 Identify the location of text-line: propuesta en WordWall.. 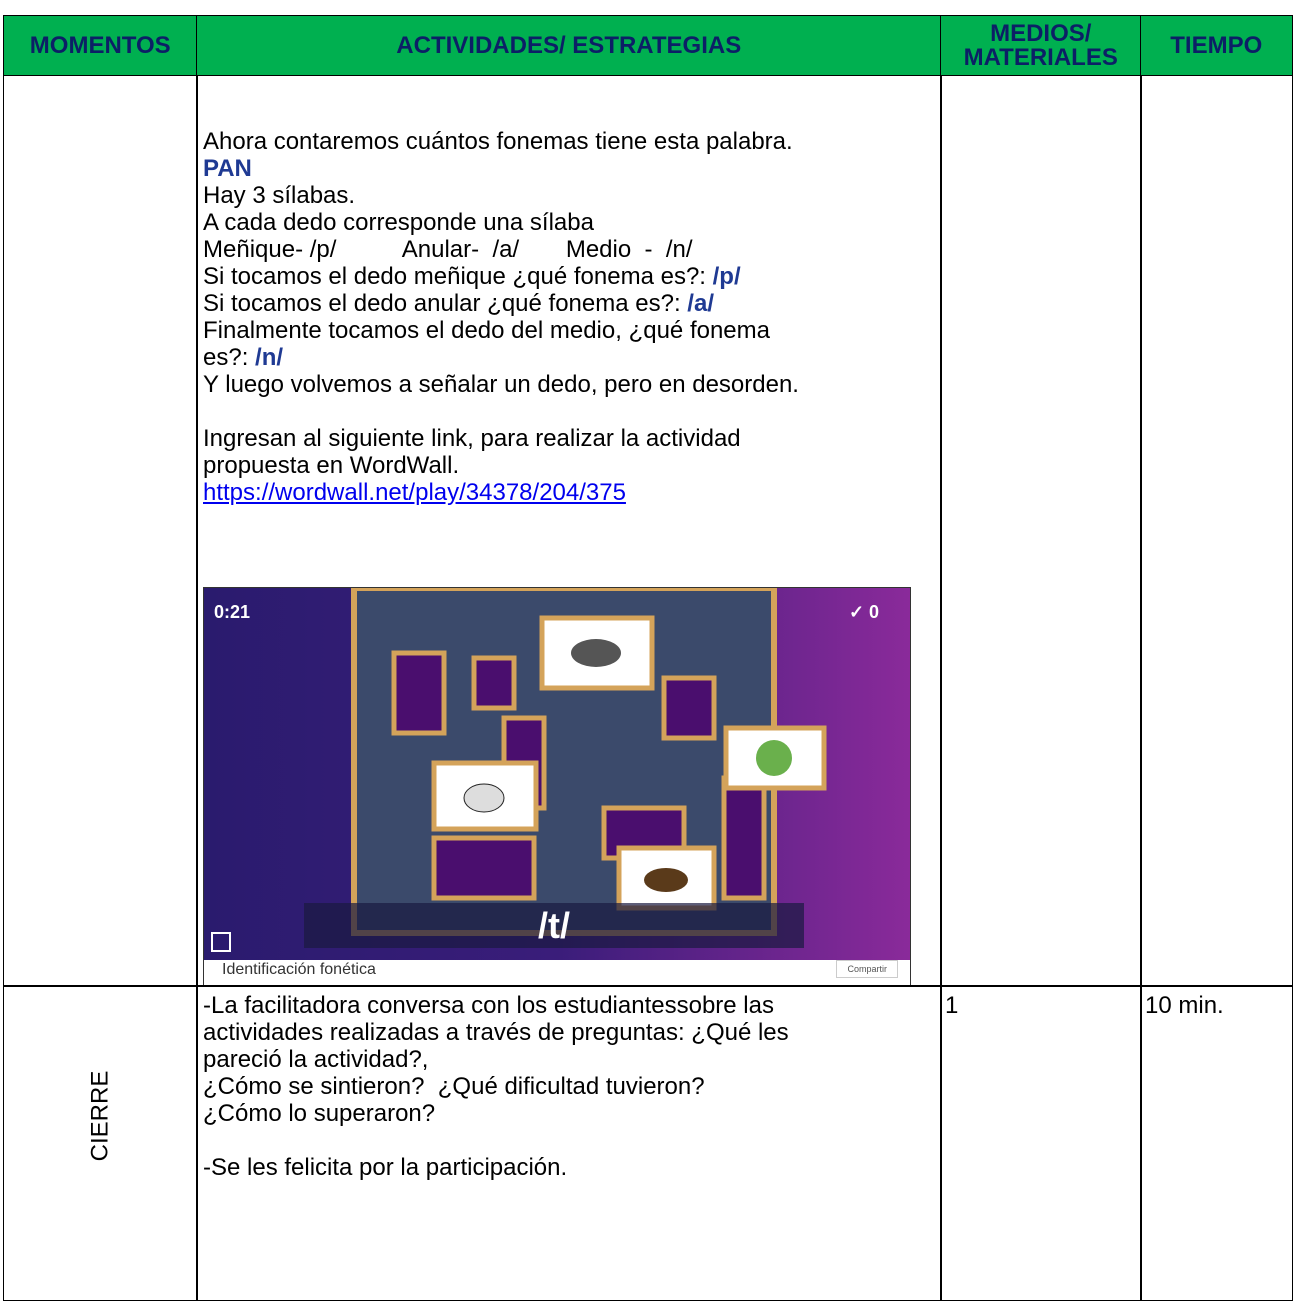
(572, 465).